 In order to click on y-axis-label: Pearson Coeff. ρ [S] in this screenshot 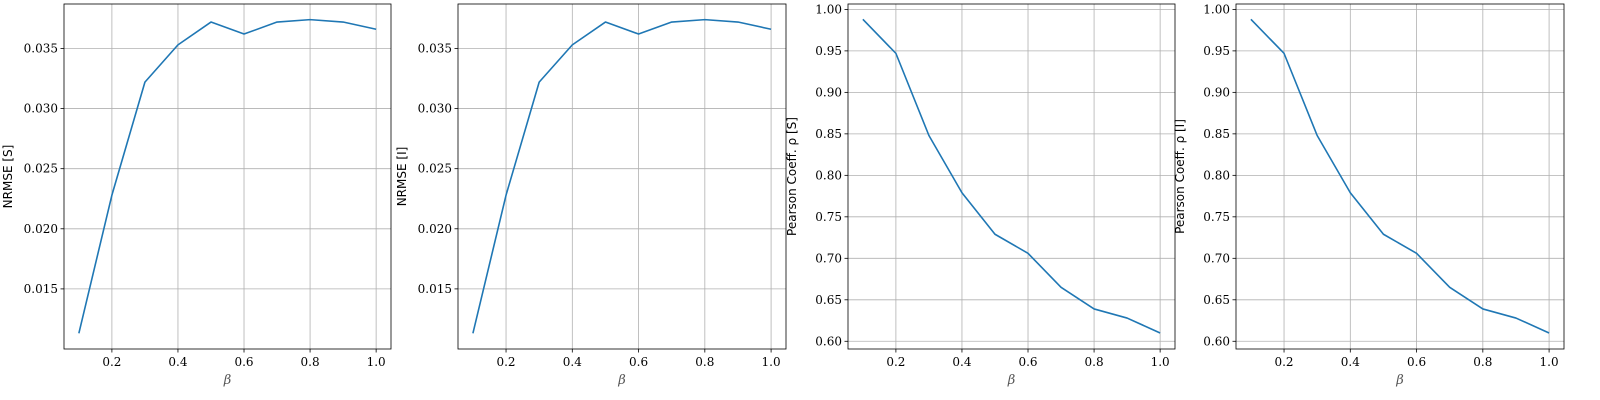, I will do `click(792, 176)`.